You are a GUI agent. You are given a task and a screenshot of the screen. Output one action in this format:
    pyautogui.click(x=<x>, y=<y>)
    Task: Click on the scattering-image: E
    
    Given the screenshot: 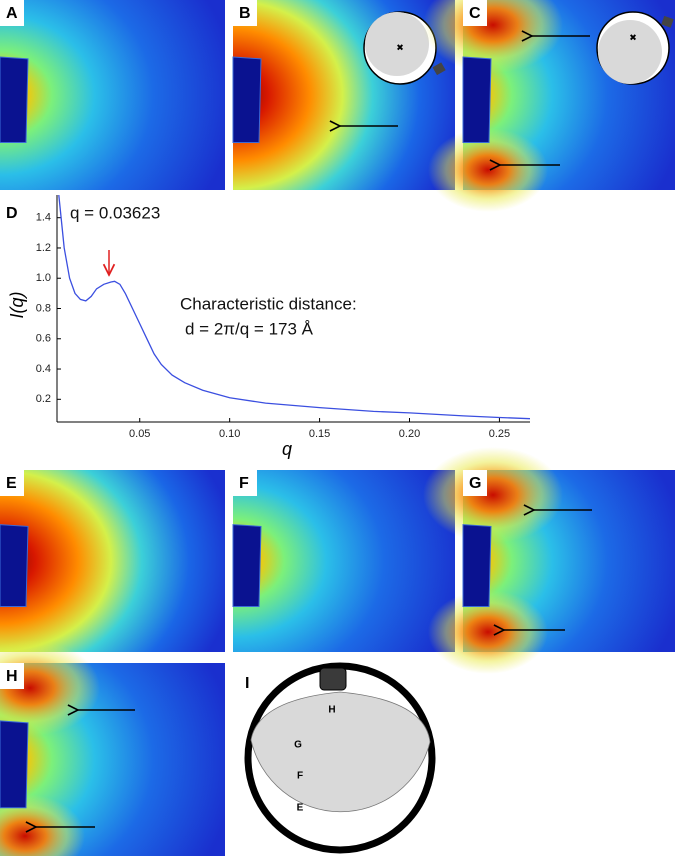 What is the action you would take?
    pyautogui.click(x=112, y=561)
    